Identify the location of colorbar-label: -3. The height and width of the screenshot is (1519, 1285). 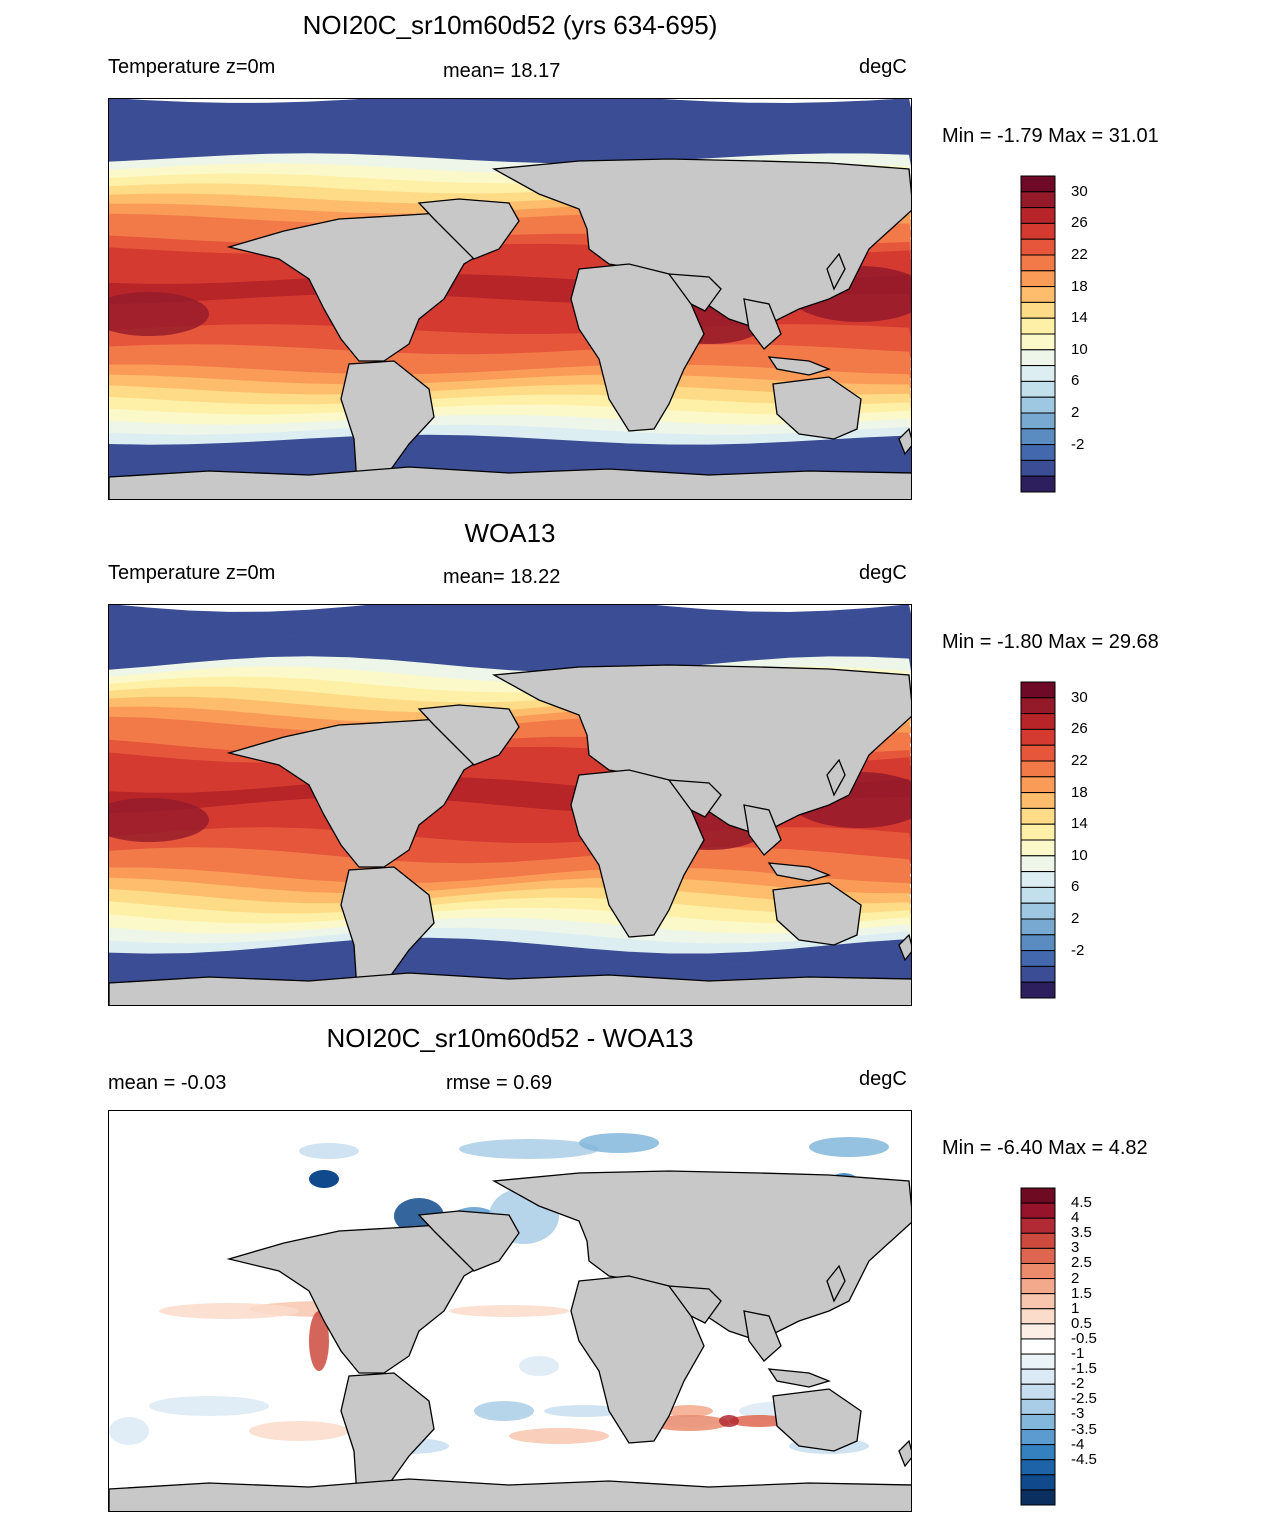
(1078, 1414).